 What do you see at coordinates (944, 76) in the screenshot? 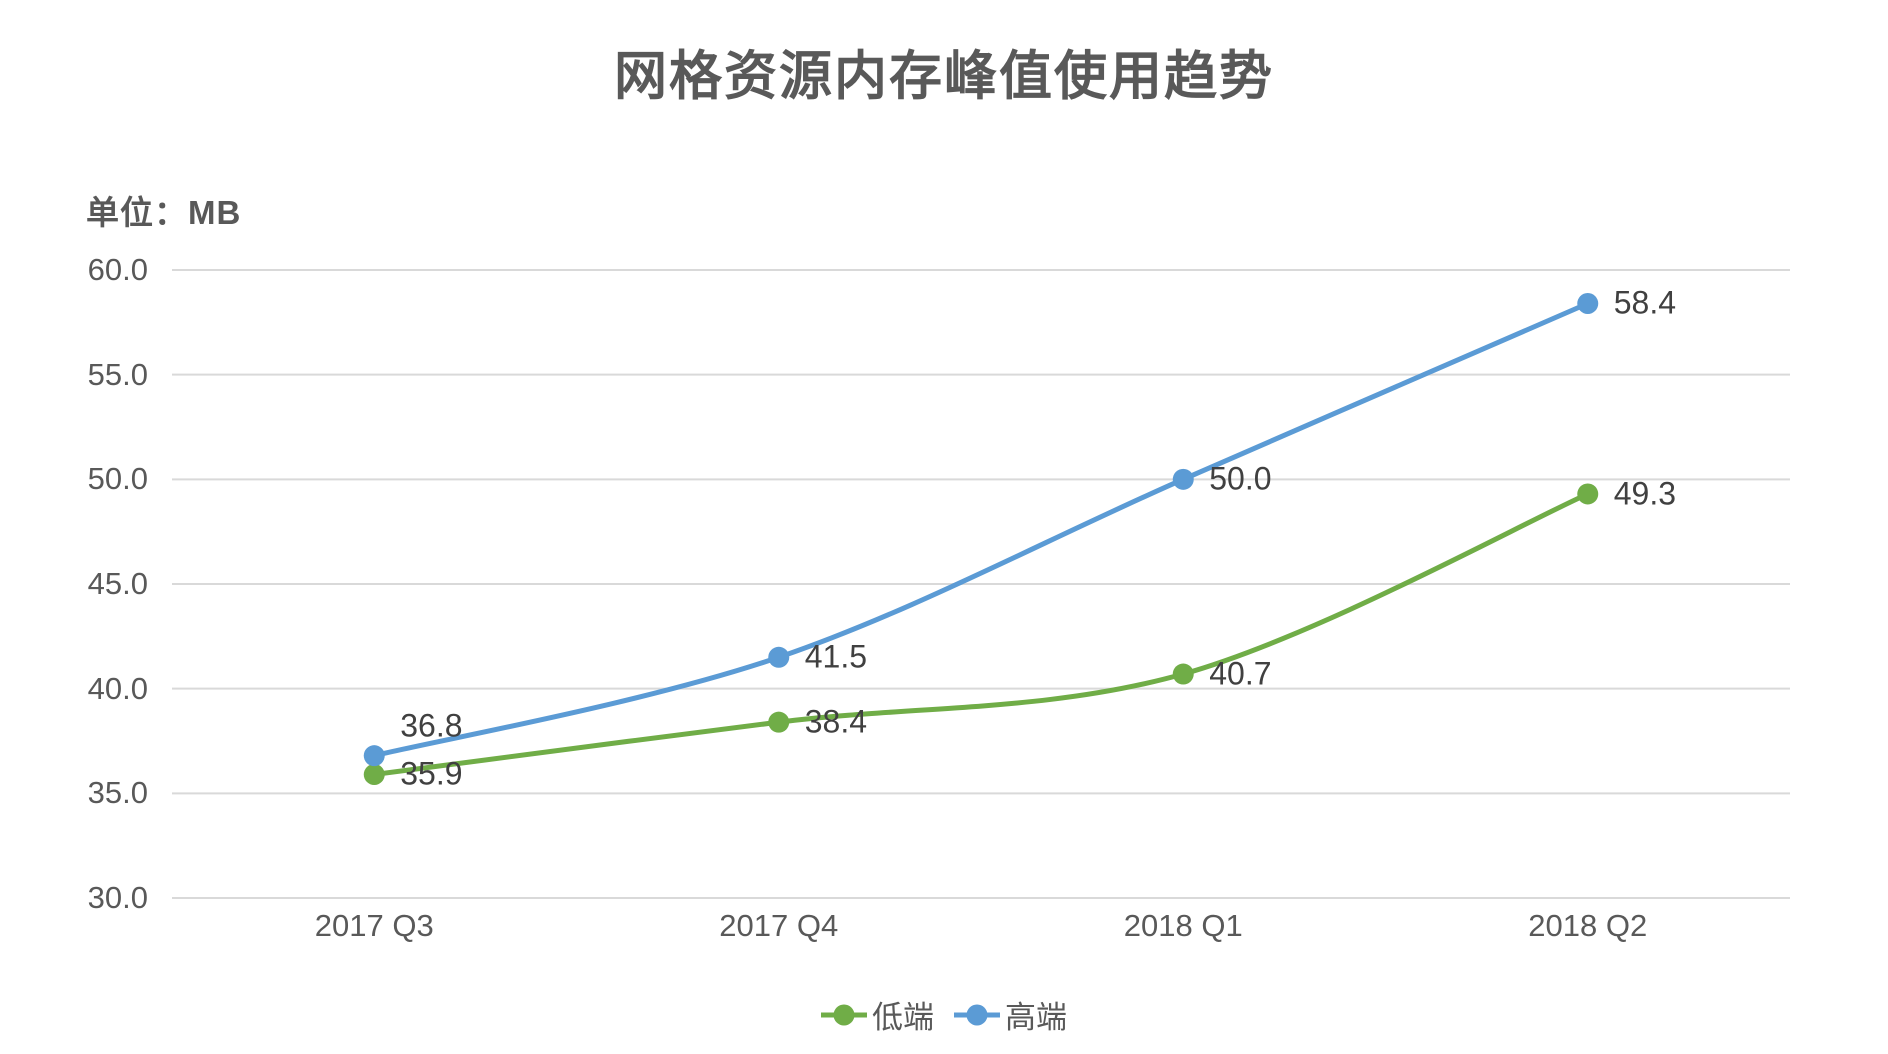
I see `chart-title: 网格资源内存峰值使用趋势` at bounding box center [944, 76].